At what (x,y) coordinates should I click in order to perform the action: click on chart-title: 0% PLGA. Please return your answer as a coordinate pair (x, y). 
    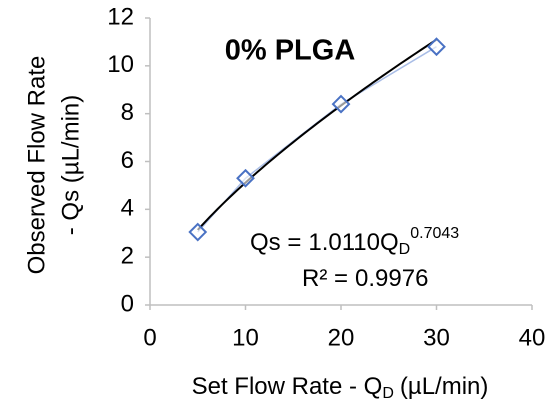
    Looking at the image, I should click on (290, 51).